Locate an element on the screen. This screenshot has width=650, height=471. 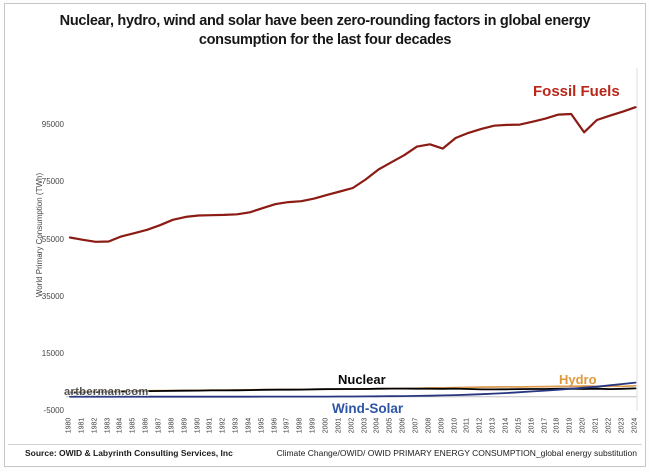
y-tick-label: 55000 is located at coordinates (52, 239).